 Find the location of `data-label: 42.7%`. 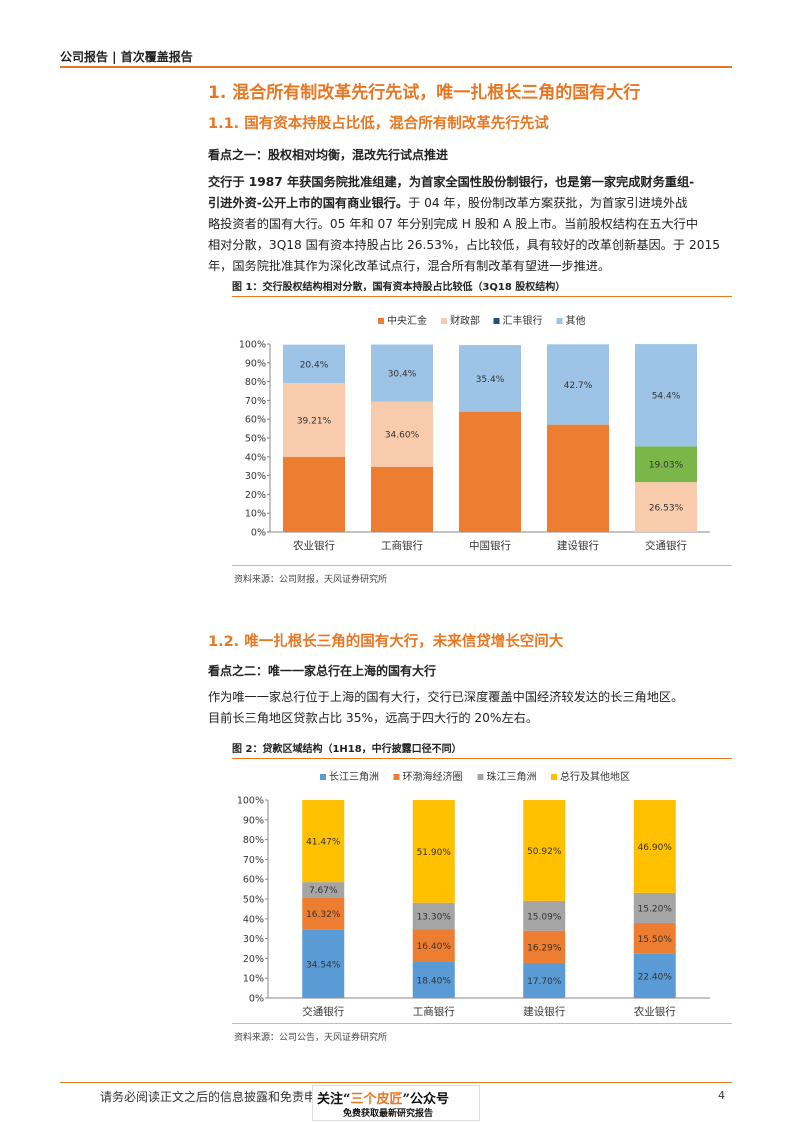

data-label: 42.7% is located at coordinates (578, 386).